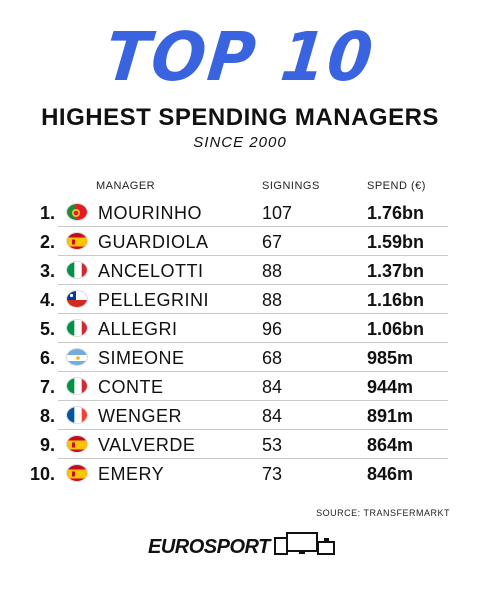  I want to click on rank-number: 7., so click(47, 387).